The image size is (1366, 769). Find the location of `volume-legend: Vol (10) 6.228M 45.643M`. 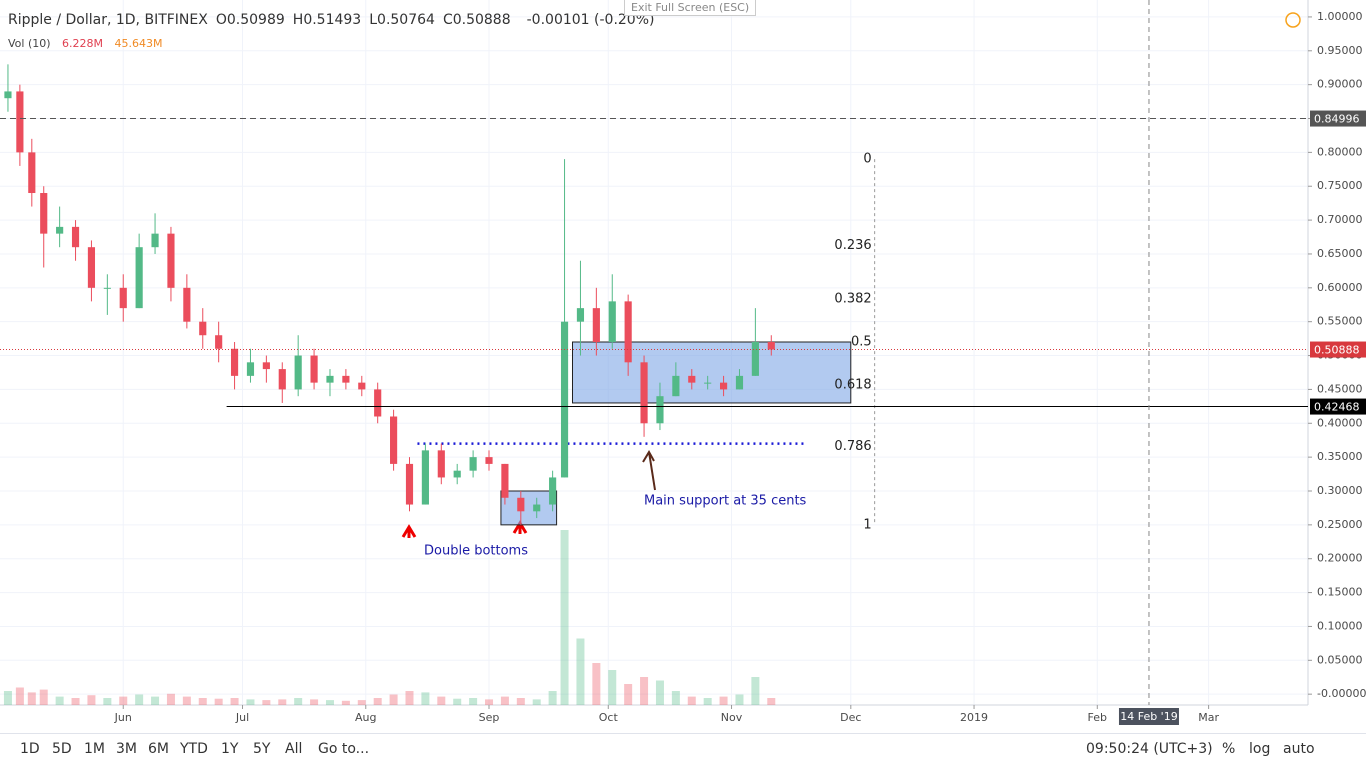

volume-legend: Vol (10) 6.228M 45.643M is located at coordinates (89, 43).